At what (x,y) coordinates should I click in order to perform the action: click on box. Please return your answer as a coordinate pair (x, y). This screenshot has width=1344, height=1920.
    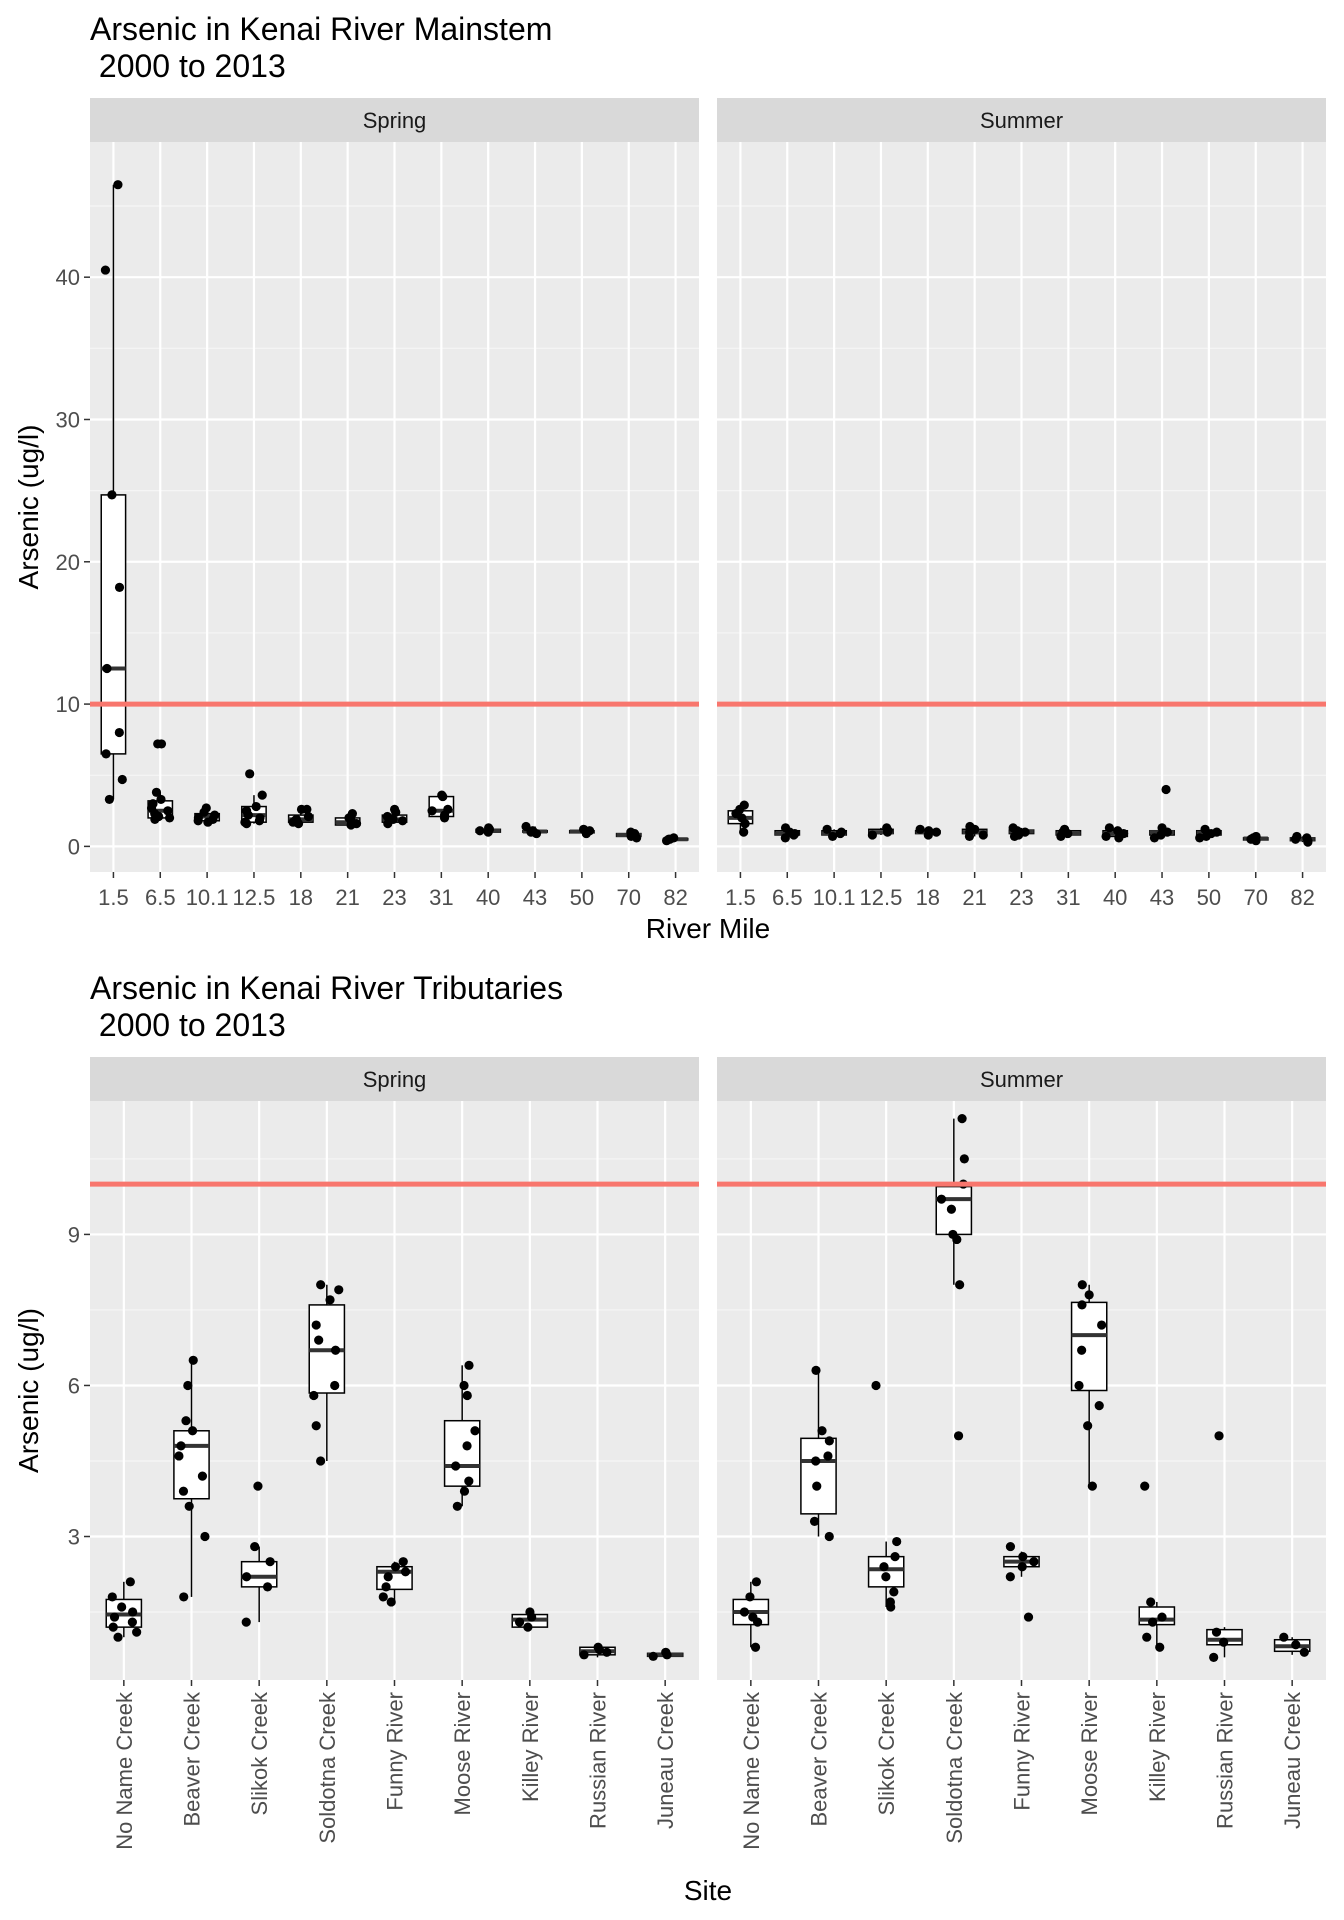
    Looking at the image, I should click on (113, 624).